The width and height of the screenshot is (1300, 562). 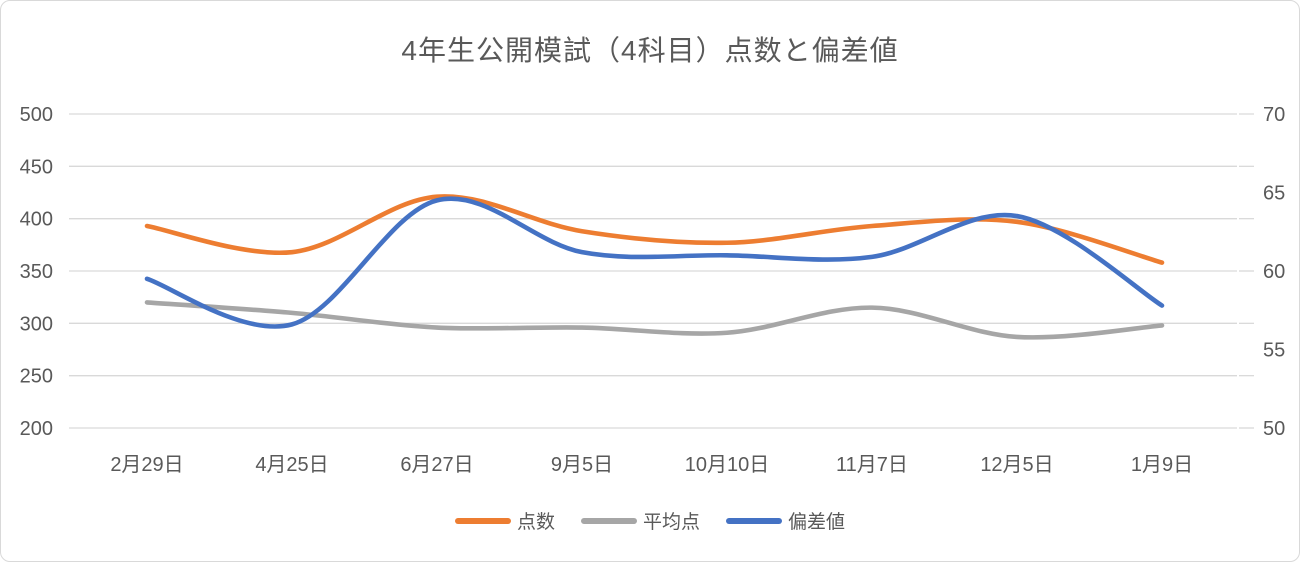 I want to click on y-axis-label-left: 500, so click(x=36, y=115).